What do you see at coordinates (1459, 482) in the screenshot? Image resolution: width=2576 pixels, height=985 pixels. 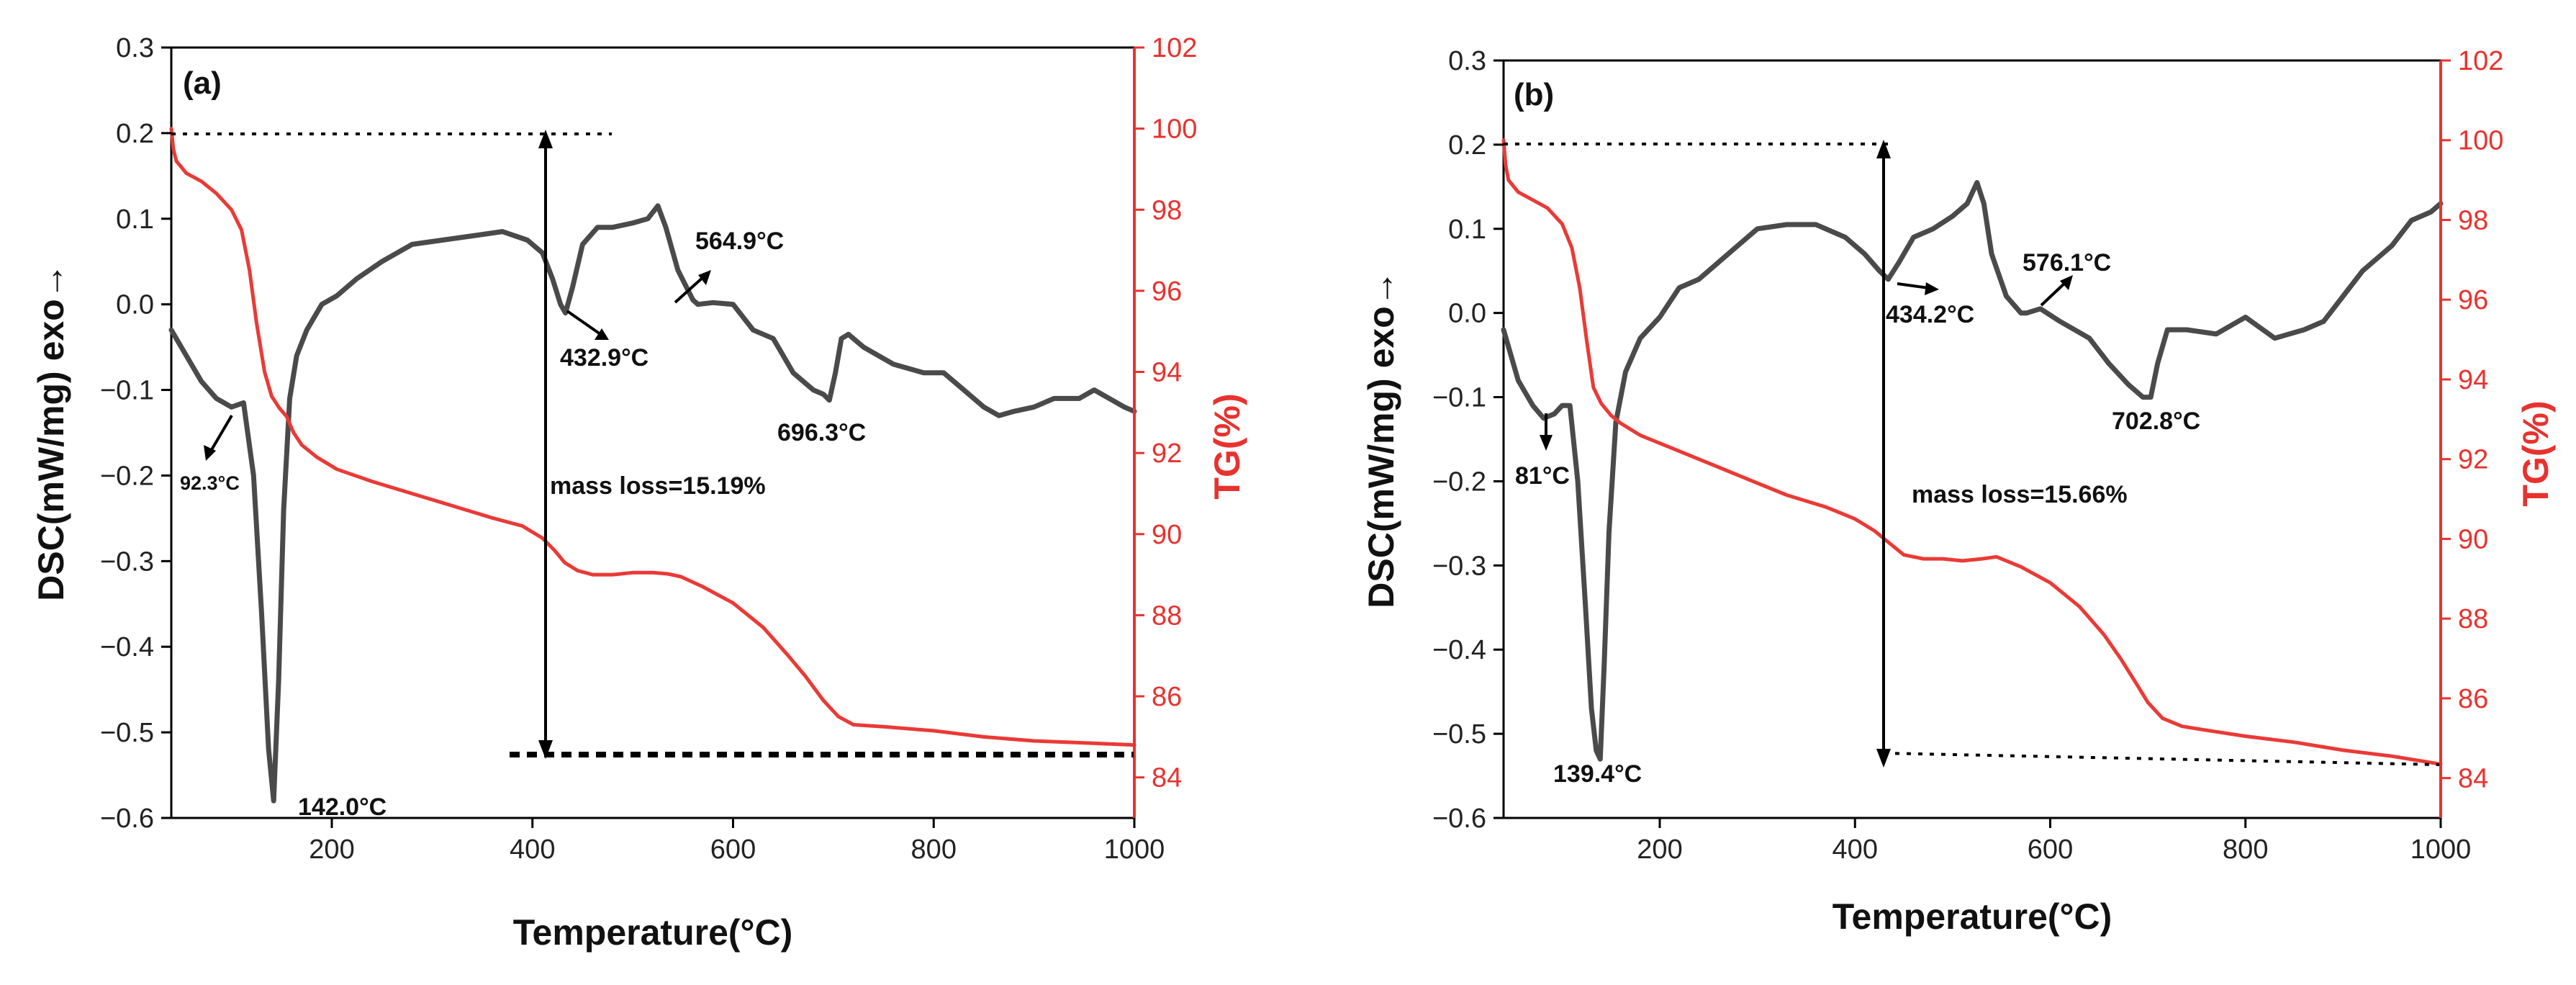 I see `y-left-tick-label-b: −0.2` at bounding box center [1459, 482].